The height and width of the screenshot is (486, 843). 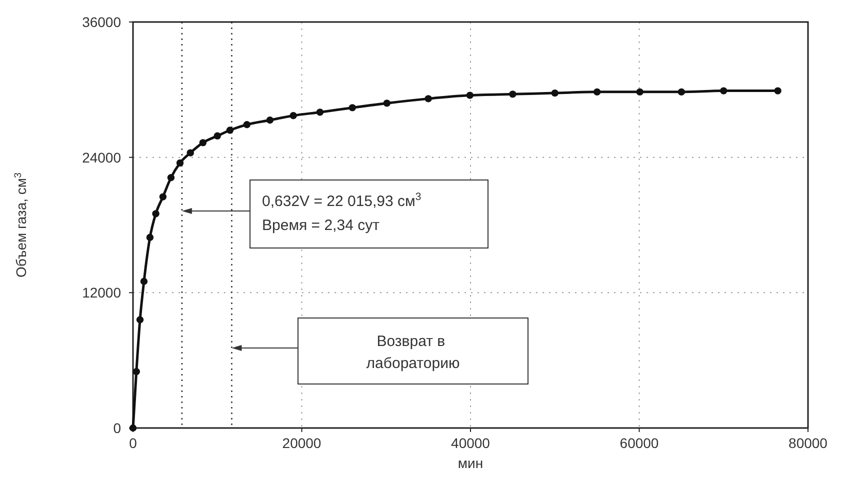 What do you see at coordinates (321, 225) in the screenshot?
I see `annotation: Время = 2,34 сут` at bounding box center [321, 225].